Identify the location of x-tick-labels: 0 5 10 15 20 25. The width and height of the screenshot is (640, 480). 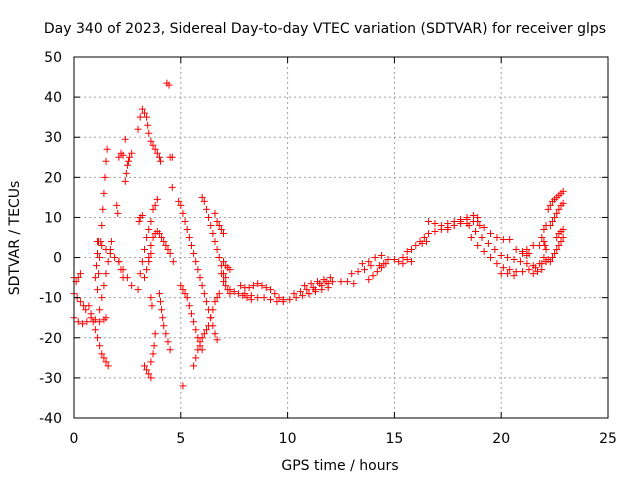
(343, 439).